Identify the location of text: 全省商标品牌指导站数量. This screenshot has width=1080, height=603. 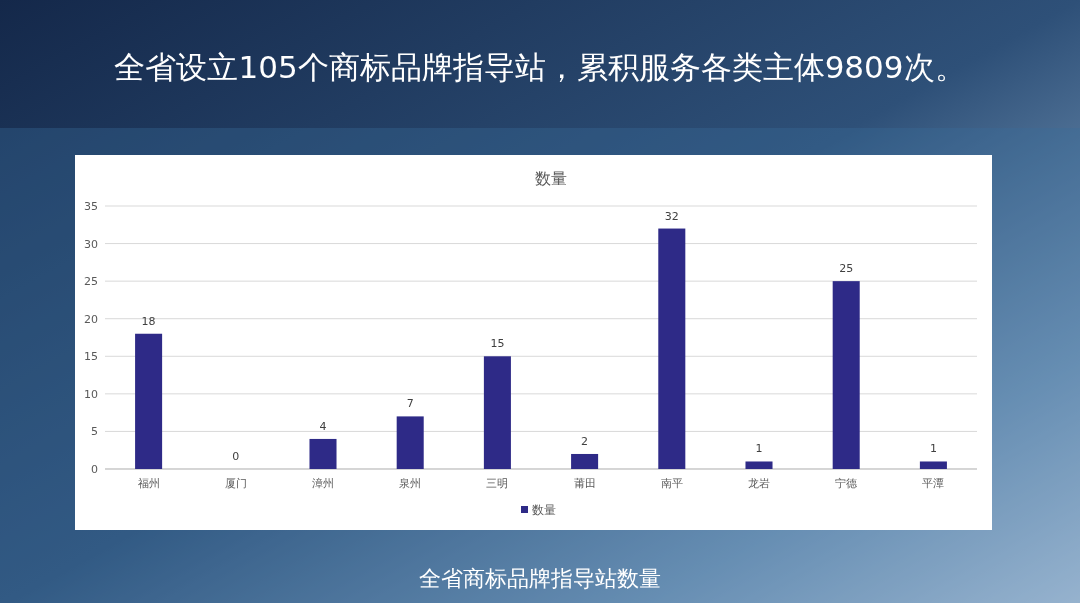
(540, 578).